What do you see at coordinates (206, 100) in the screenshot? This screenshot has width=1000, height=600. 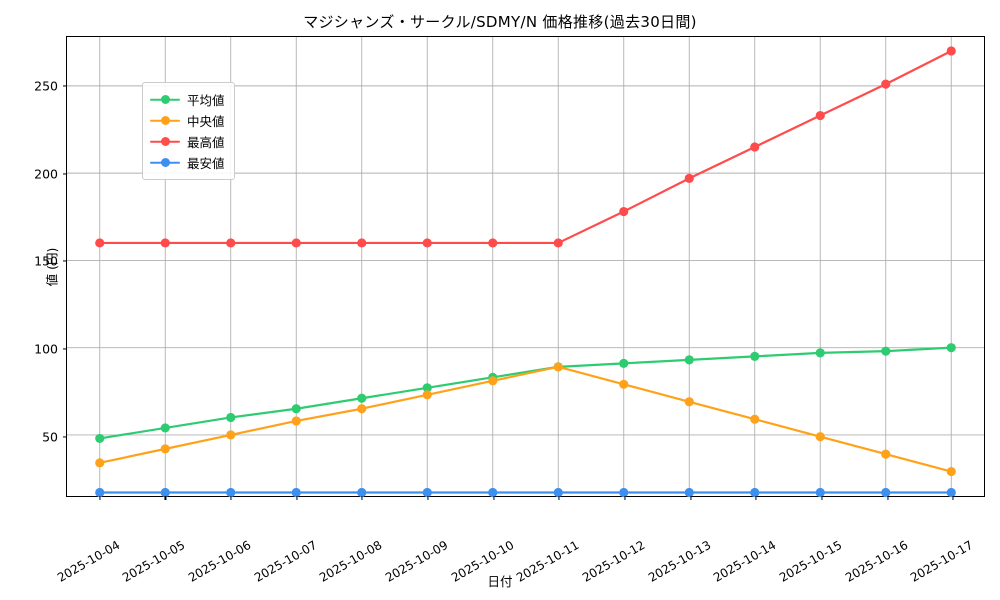 I see `legend-label: 平均値` at bounding box center [206, 100].